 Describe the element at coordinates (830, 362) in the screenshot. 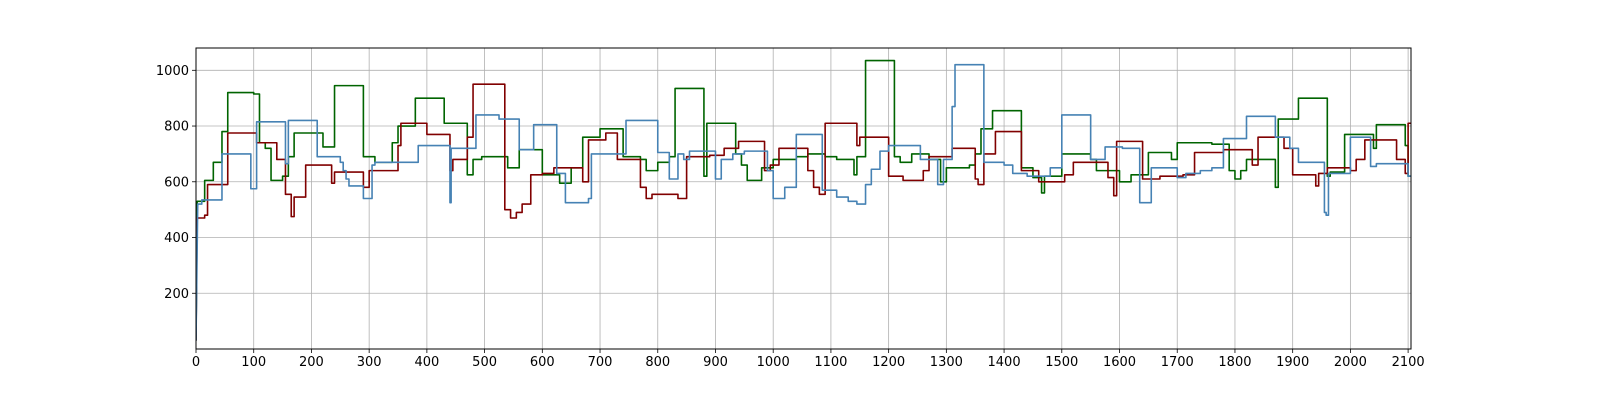

I see `x-tick-label: 1100` at that location.